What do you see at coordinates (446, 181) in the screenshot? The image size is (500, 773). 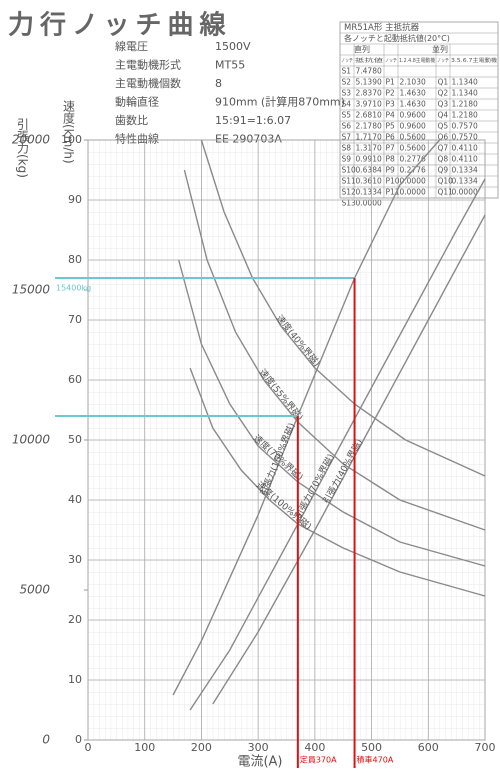 I see `table-cell: Q10` at bounding box center [446, 181].